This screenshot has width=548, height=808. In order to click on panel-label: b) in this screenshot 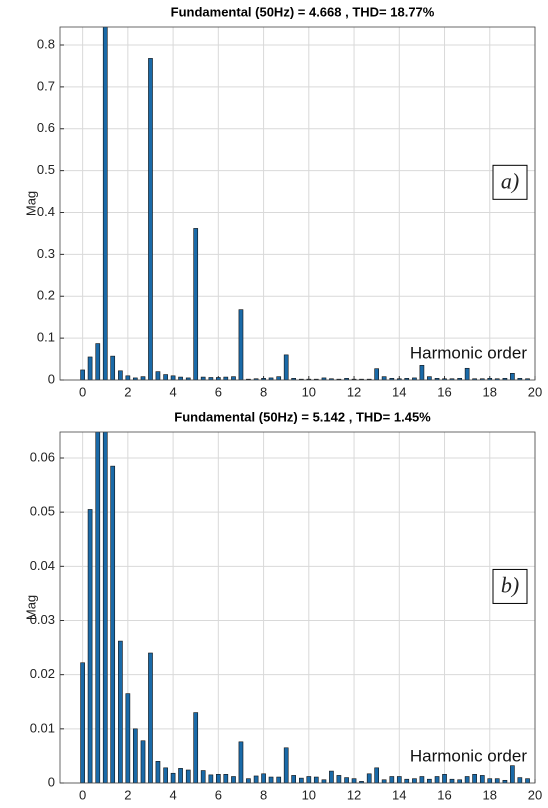, I will do `click(510, 584)`.